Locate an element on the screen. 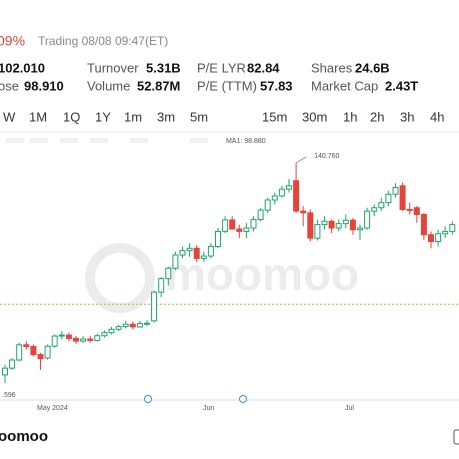 The height and width of the screenshot is (459, 459). timeframe-tab: 1Y is located at coordinates (103, 116).